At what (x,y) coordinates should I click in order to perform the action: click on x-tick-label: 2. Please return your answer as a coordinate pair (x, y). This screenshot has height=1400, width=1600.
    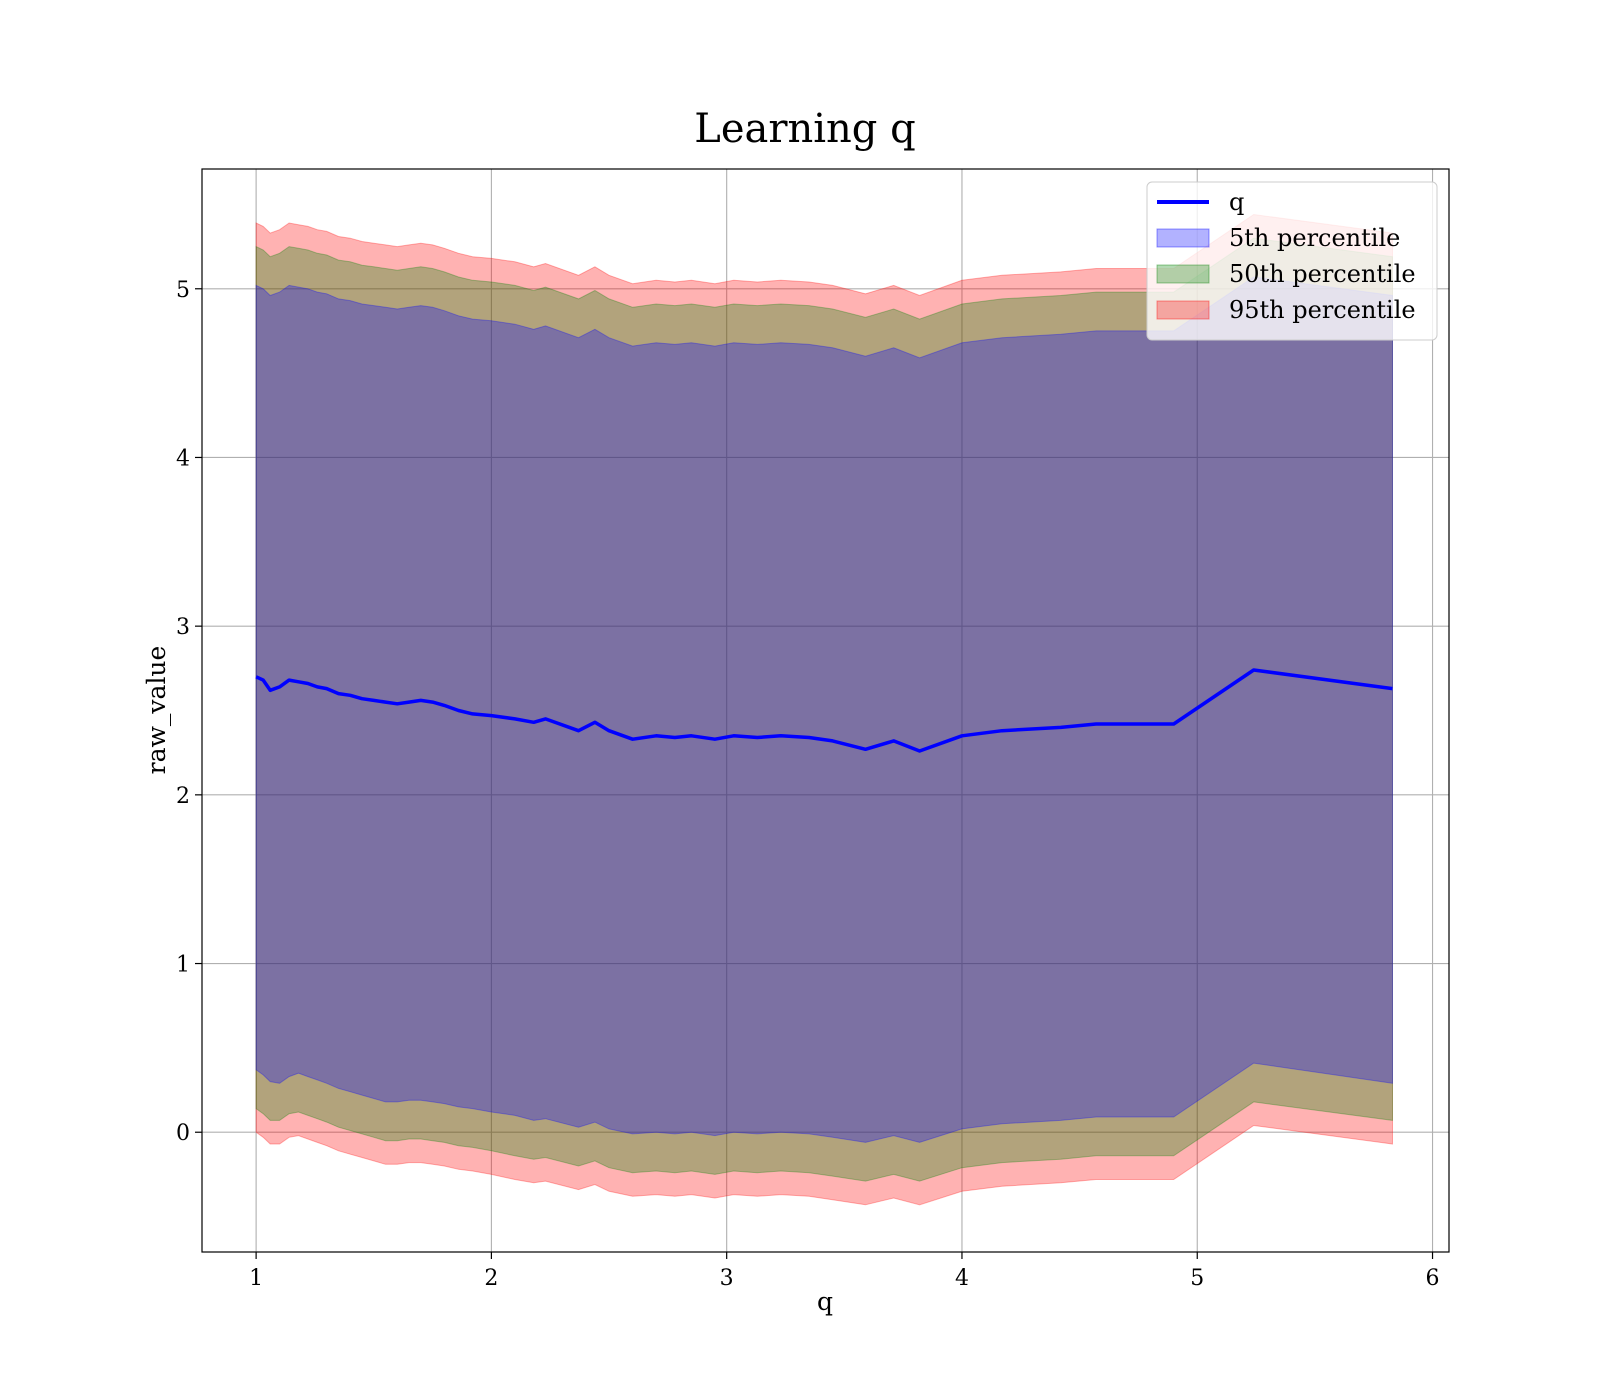
    Looking at the image, I should click on (491, 1278).